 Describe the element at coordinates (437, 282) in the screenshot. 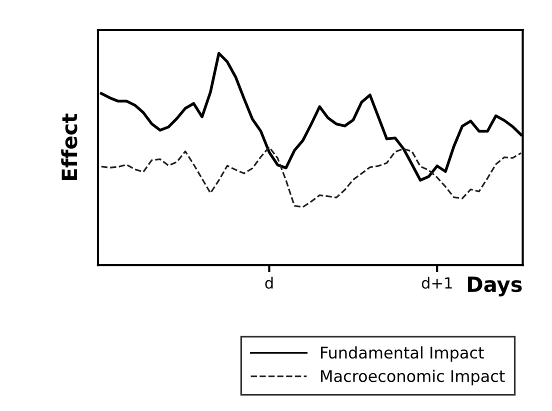

I see `x-tick-label: d+1` at that location.